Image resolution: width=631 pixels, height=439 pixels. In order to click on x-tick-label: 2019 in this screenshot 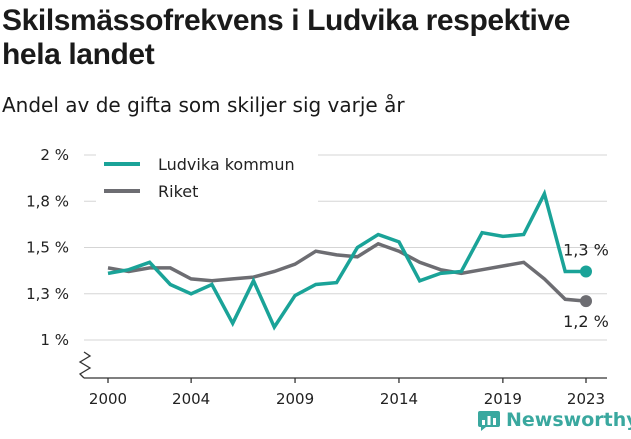, I will do `click(503, 399)`.